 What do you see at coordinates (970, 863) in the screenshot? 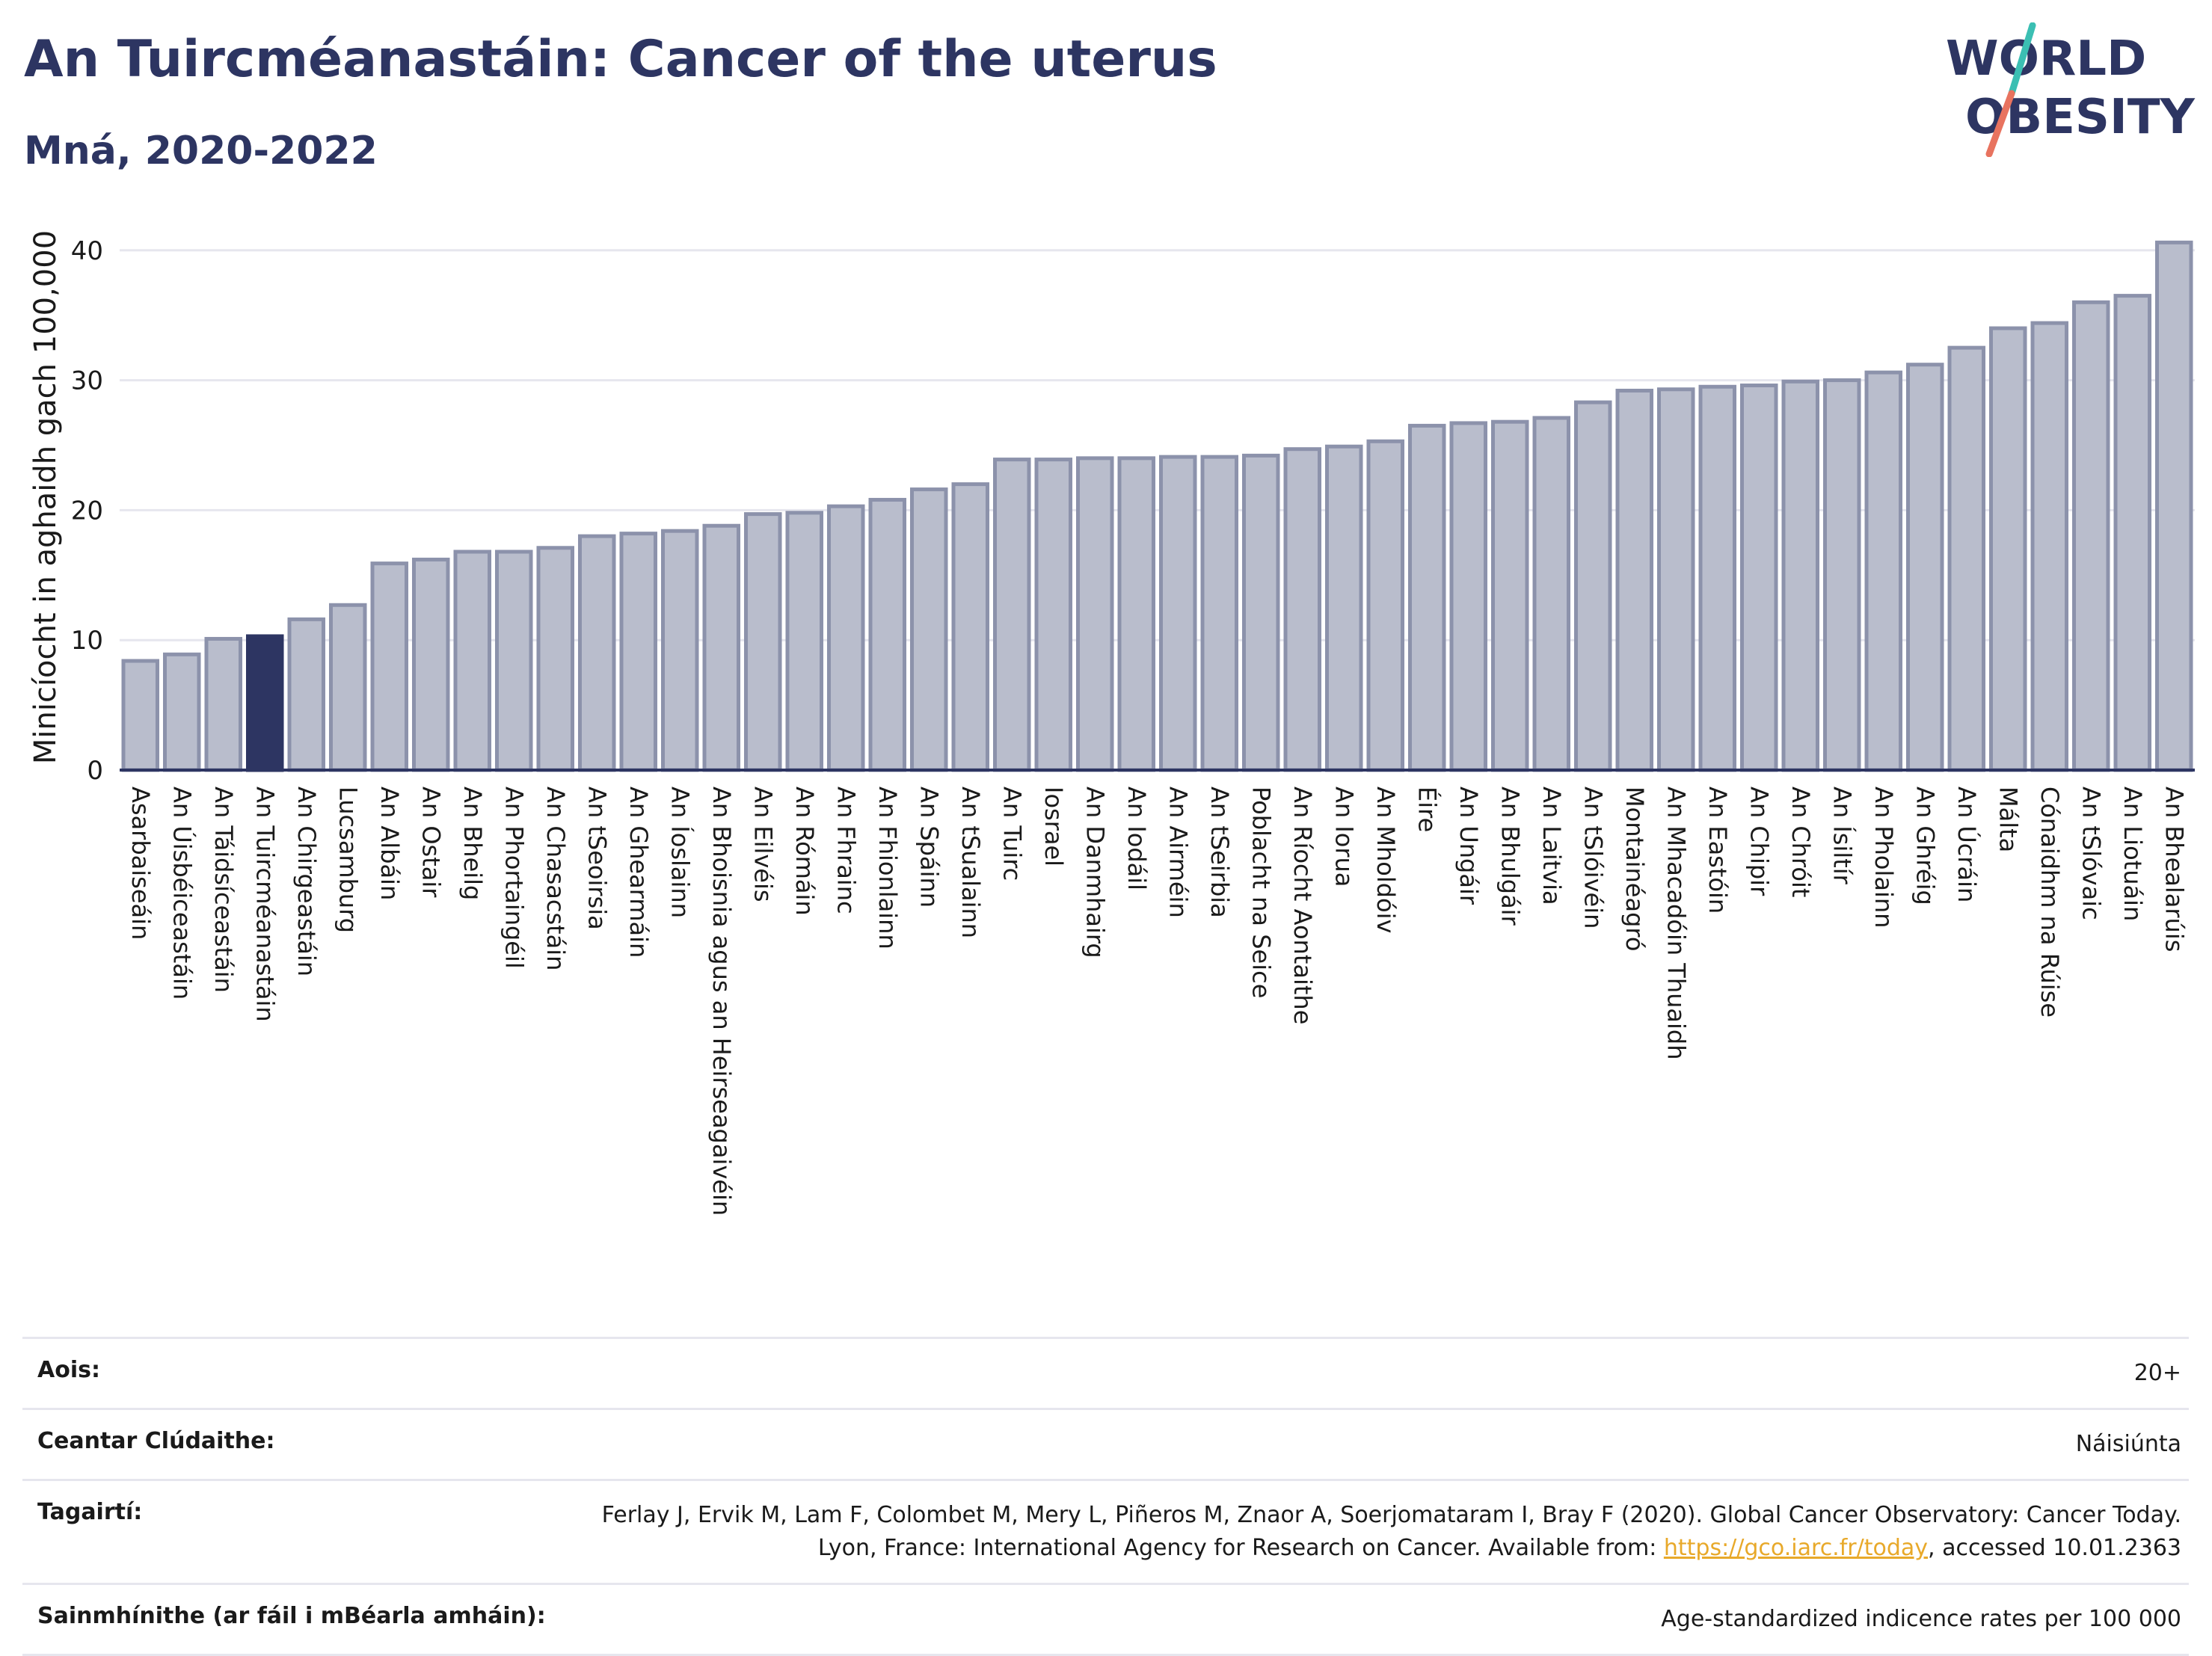
I see `x-tick-label: An tSualainn` at bounding box center [970, 863].